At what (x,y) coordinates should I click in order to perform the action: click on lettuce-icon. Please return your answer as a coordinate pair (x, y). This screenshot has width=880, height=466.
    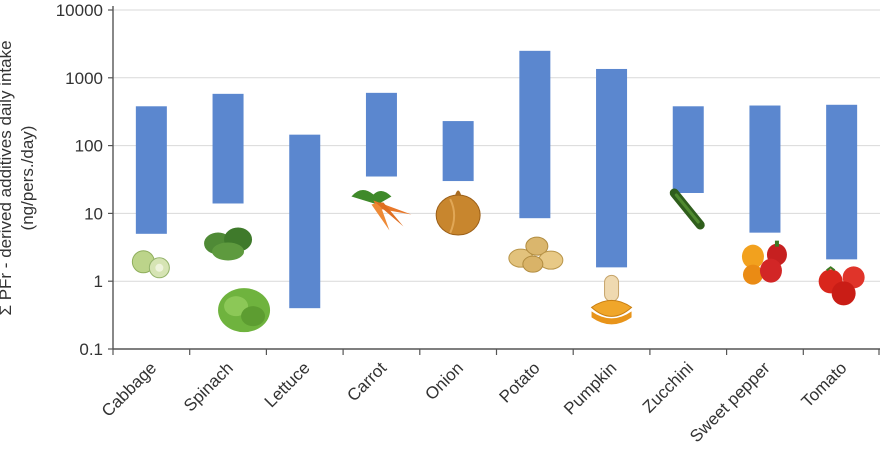
    Looking at the image, I should click on (244, 310).